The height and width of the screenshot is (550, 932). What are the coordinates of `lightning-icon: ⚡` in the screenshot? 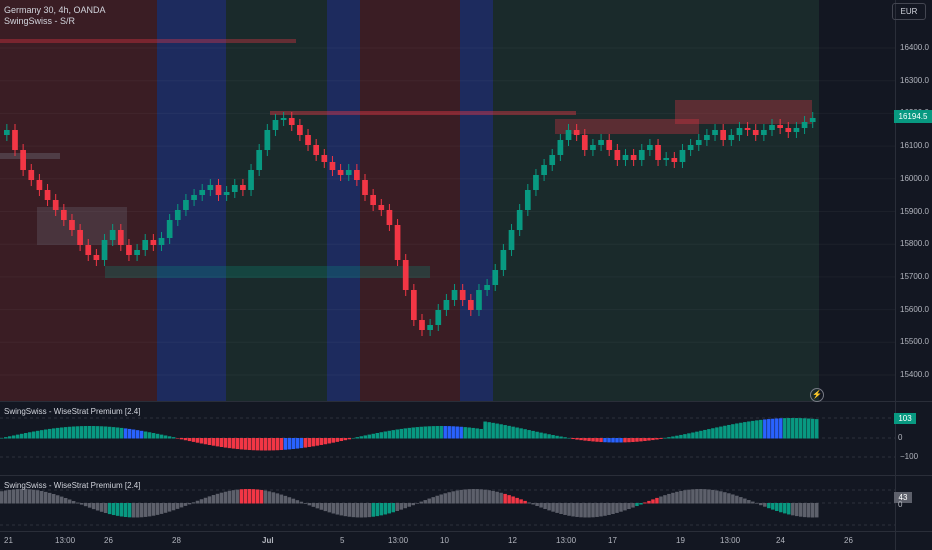 It's located at (817, 395).